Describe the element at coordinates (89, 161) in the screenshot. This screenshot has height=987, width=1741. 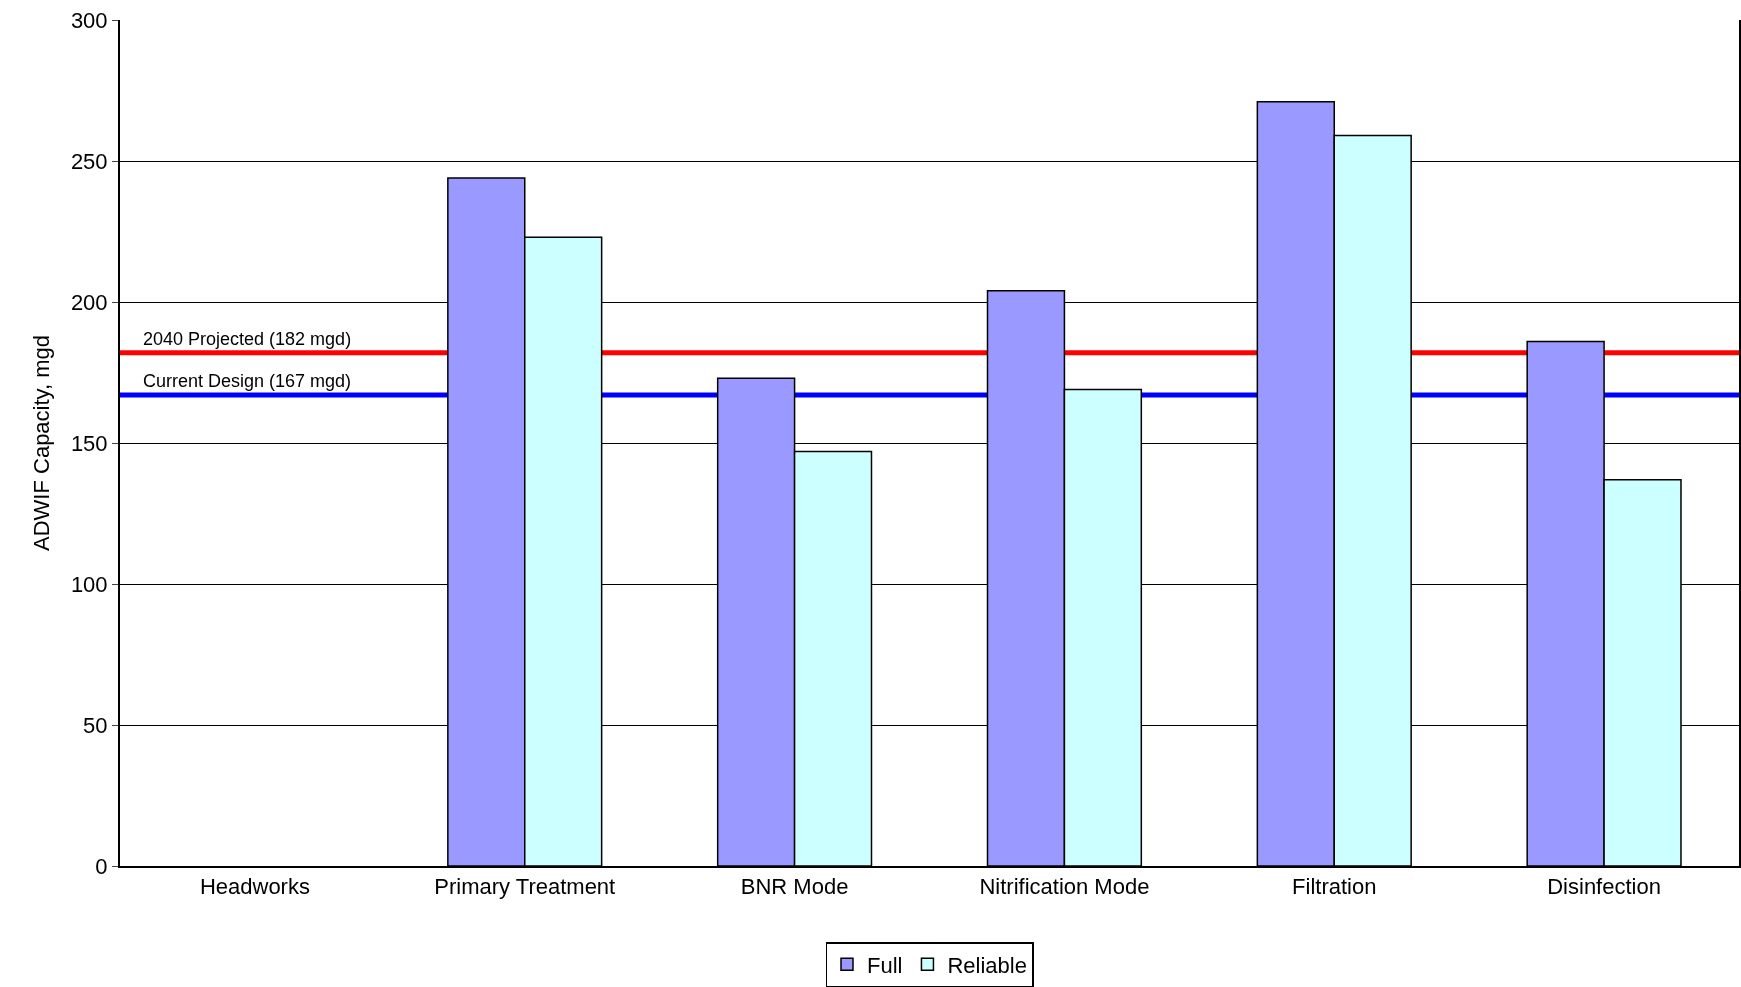
I see `y-tick-label: 250` at that location.